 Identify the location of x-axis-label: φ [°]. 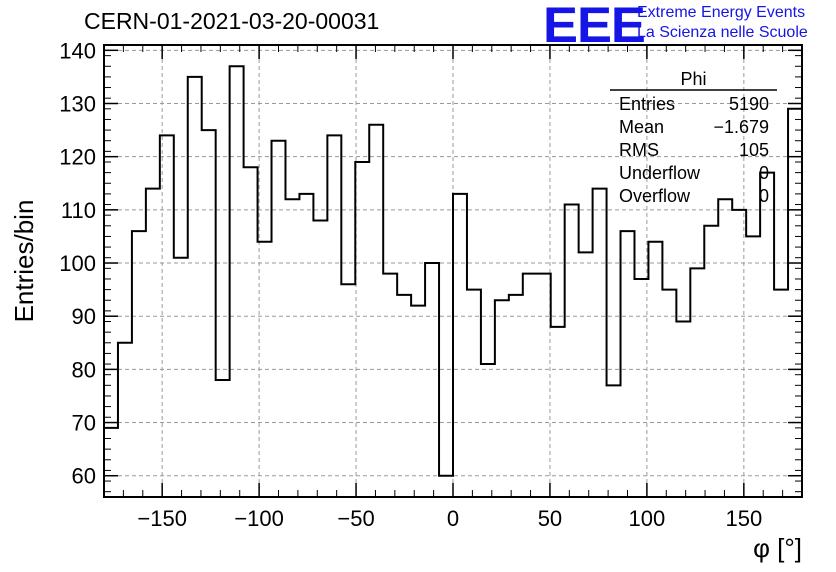
(777, 548).